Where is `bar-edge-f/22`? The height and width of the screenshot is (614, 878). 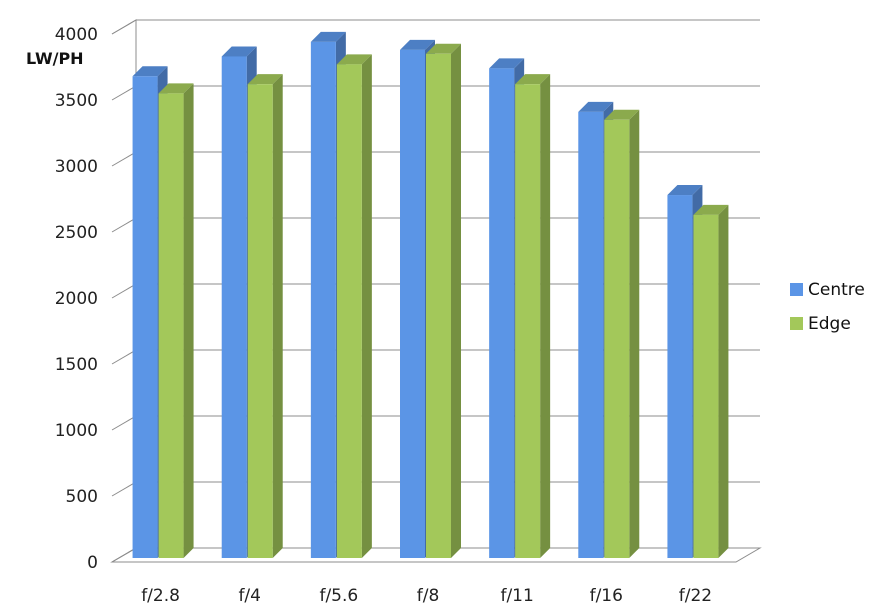
bar-edge-f/22 is located at coordinates (711, 381).